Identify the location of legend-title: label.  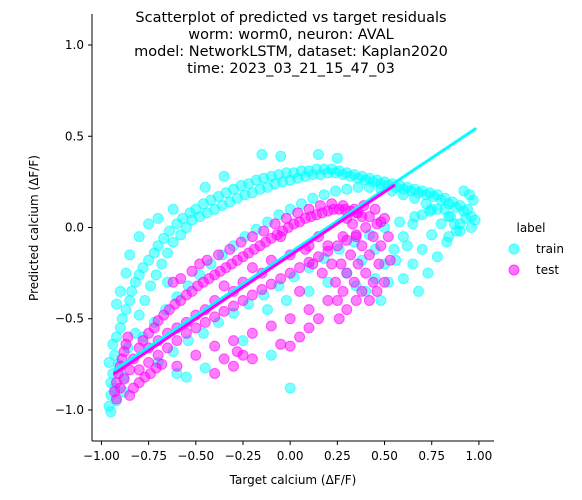
(530, 228).